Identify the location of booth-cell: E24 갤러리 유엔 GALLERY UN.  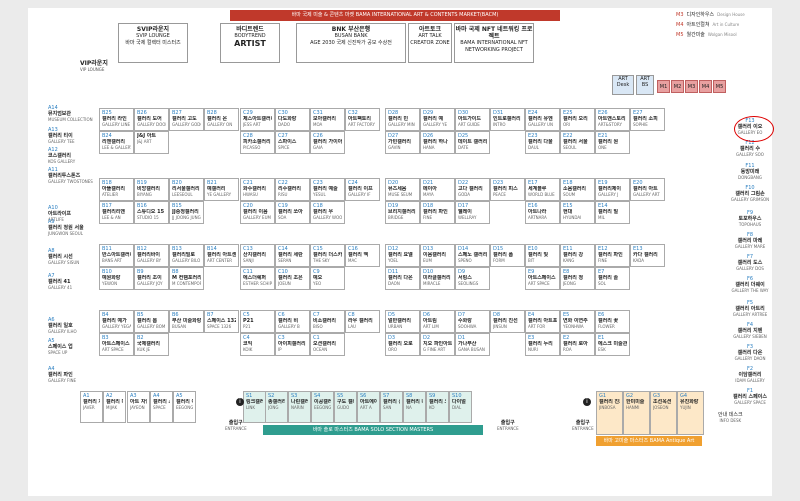
(542, 119).